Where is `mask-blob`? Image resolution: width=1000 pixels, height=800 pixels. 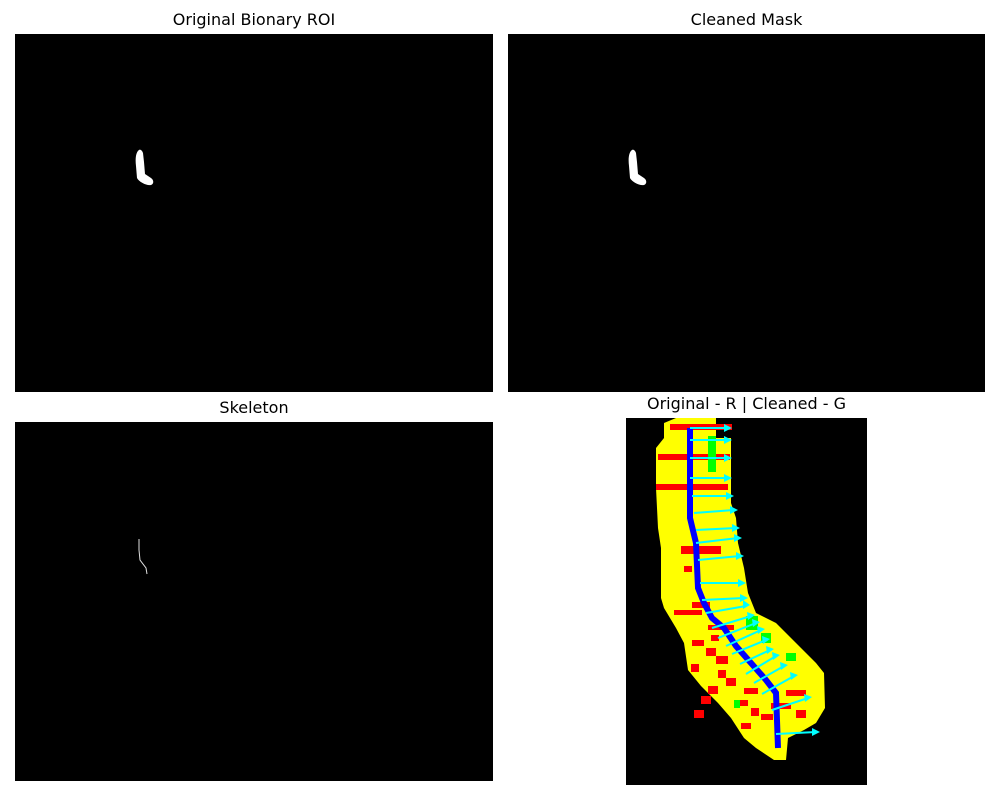
mask-blob is located at coordinates (637, 167).